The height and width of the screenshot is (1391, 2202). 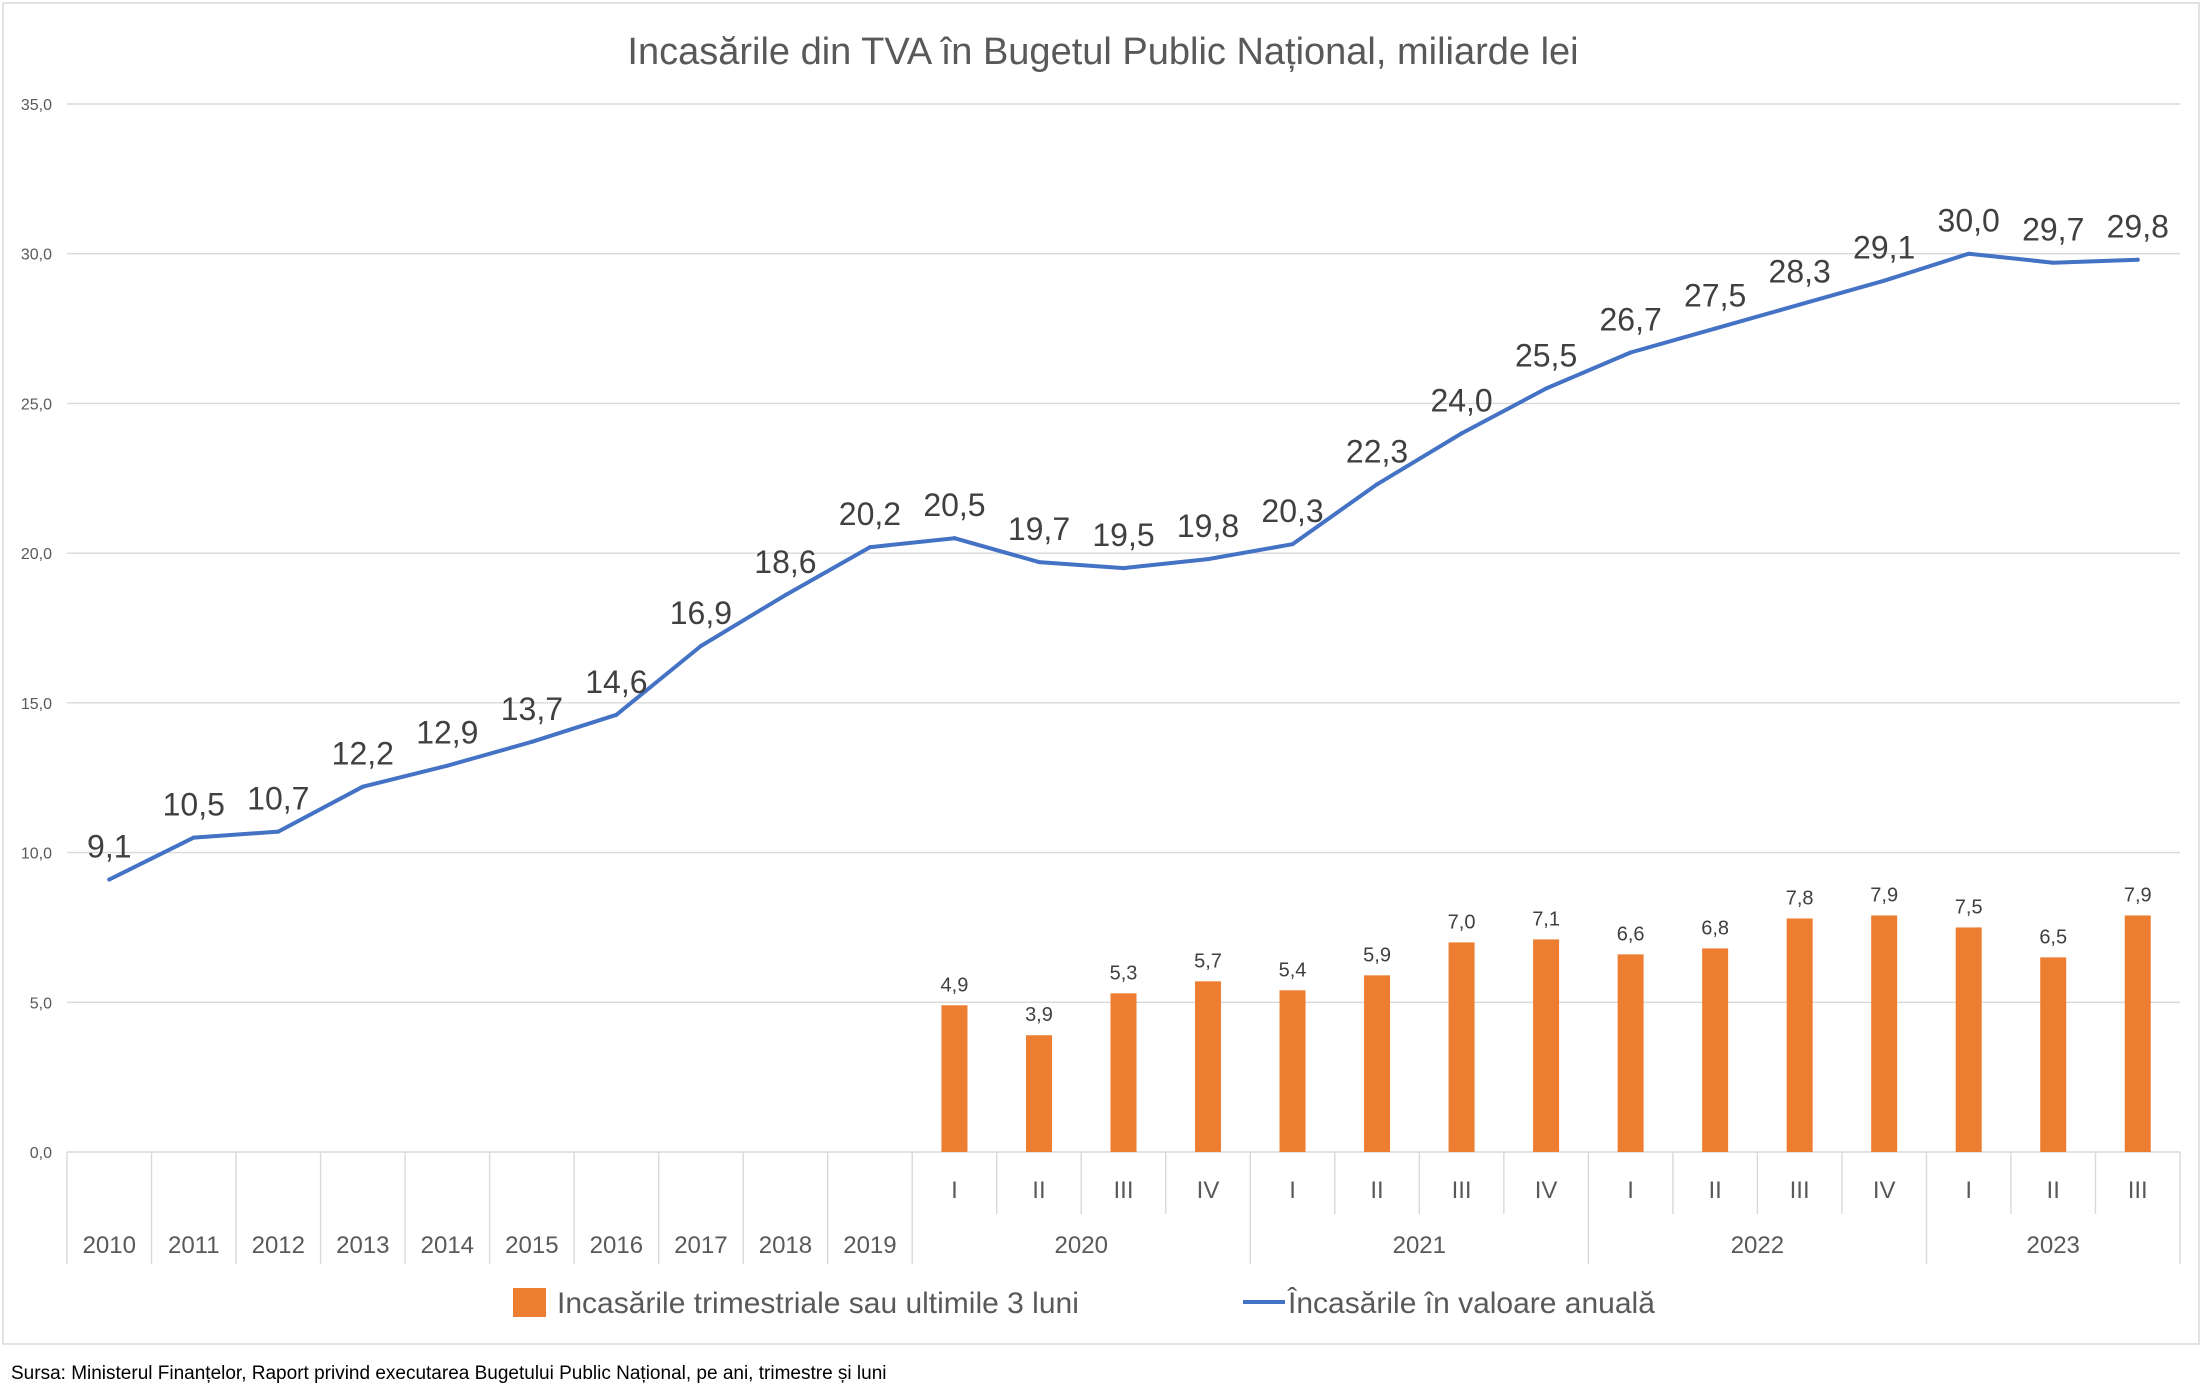 What do you see at coordinates (36, 404) in the screenshot?
I see `y-tick-label: 25,0` at bounding box center [36, 404].